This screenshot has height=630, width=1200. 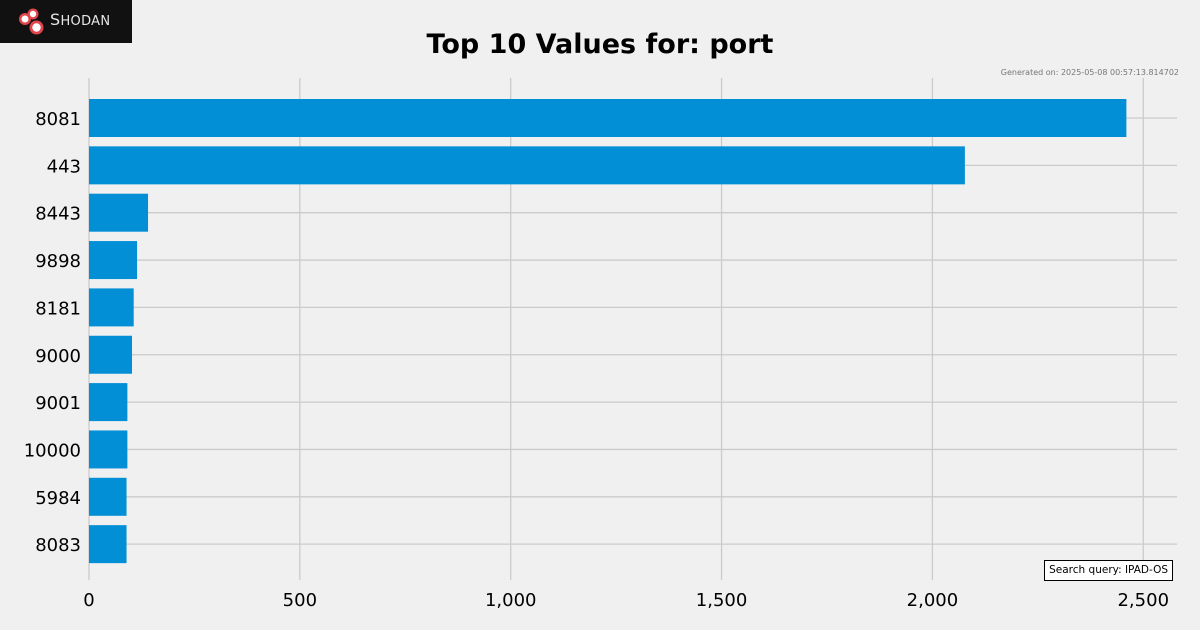 I want to click on y-tick-label: 8181, so click(x=58, y=308).